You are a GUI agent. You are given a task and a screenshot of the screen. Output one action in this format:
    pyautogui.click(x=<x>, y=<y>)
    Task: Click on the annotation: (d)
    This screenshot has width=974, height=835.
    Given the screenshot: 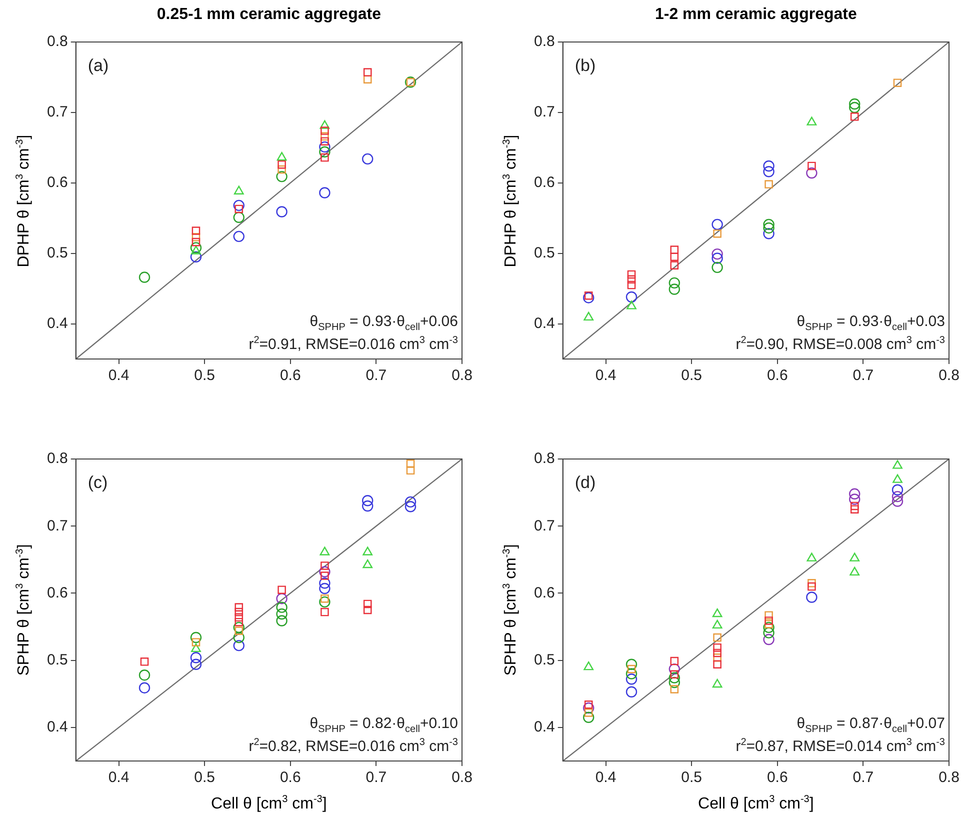 What is the action you would take?
    pyautogui.click(x=585, y=483)
    